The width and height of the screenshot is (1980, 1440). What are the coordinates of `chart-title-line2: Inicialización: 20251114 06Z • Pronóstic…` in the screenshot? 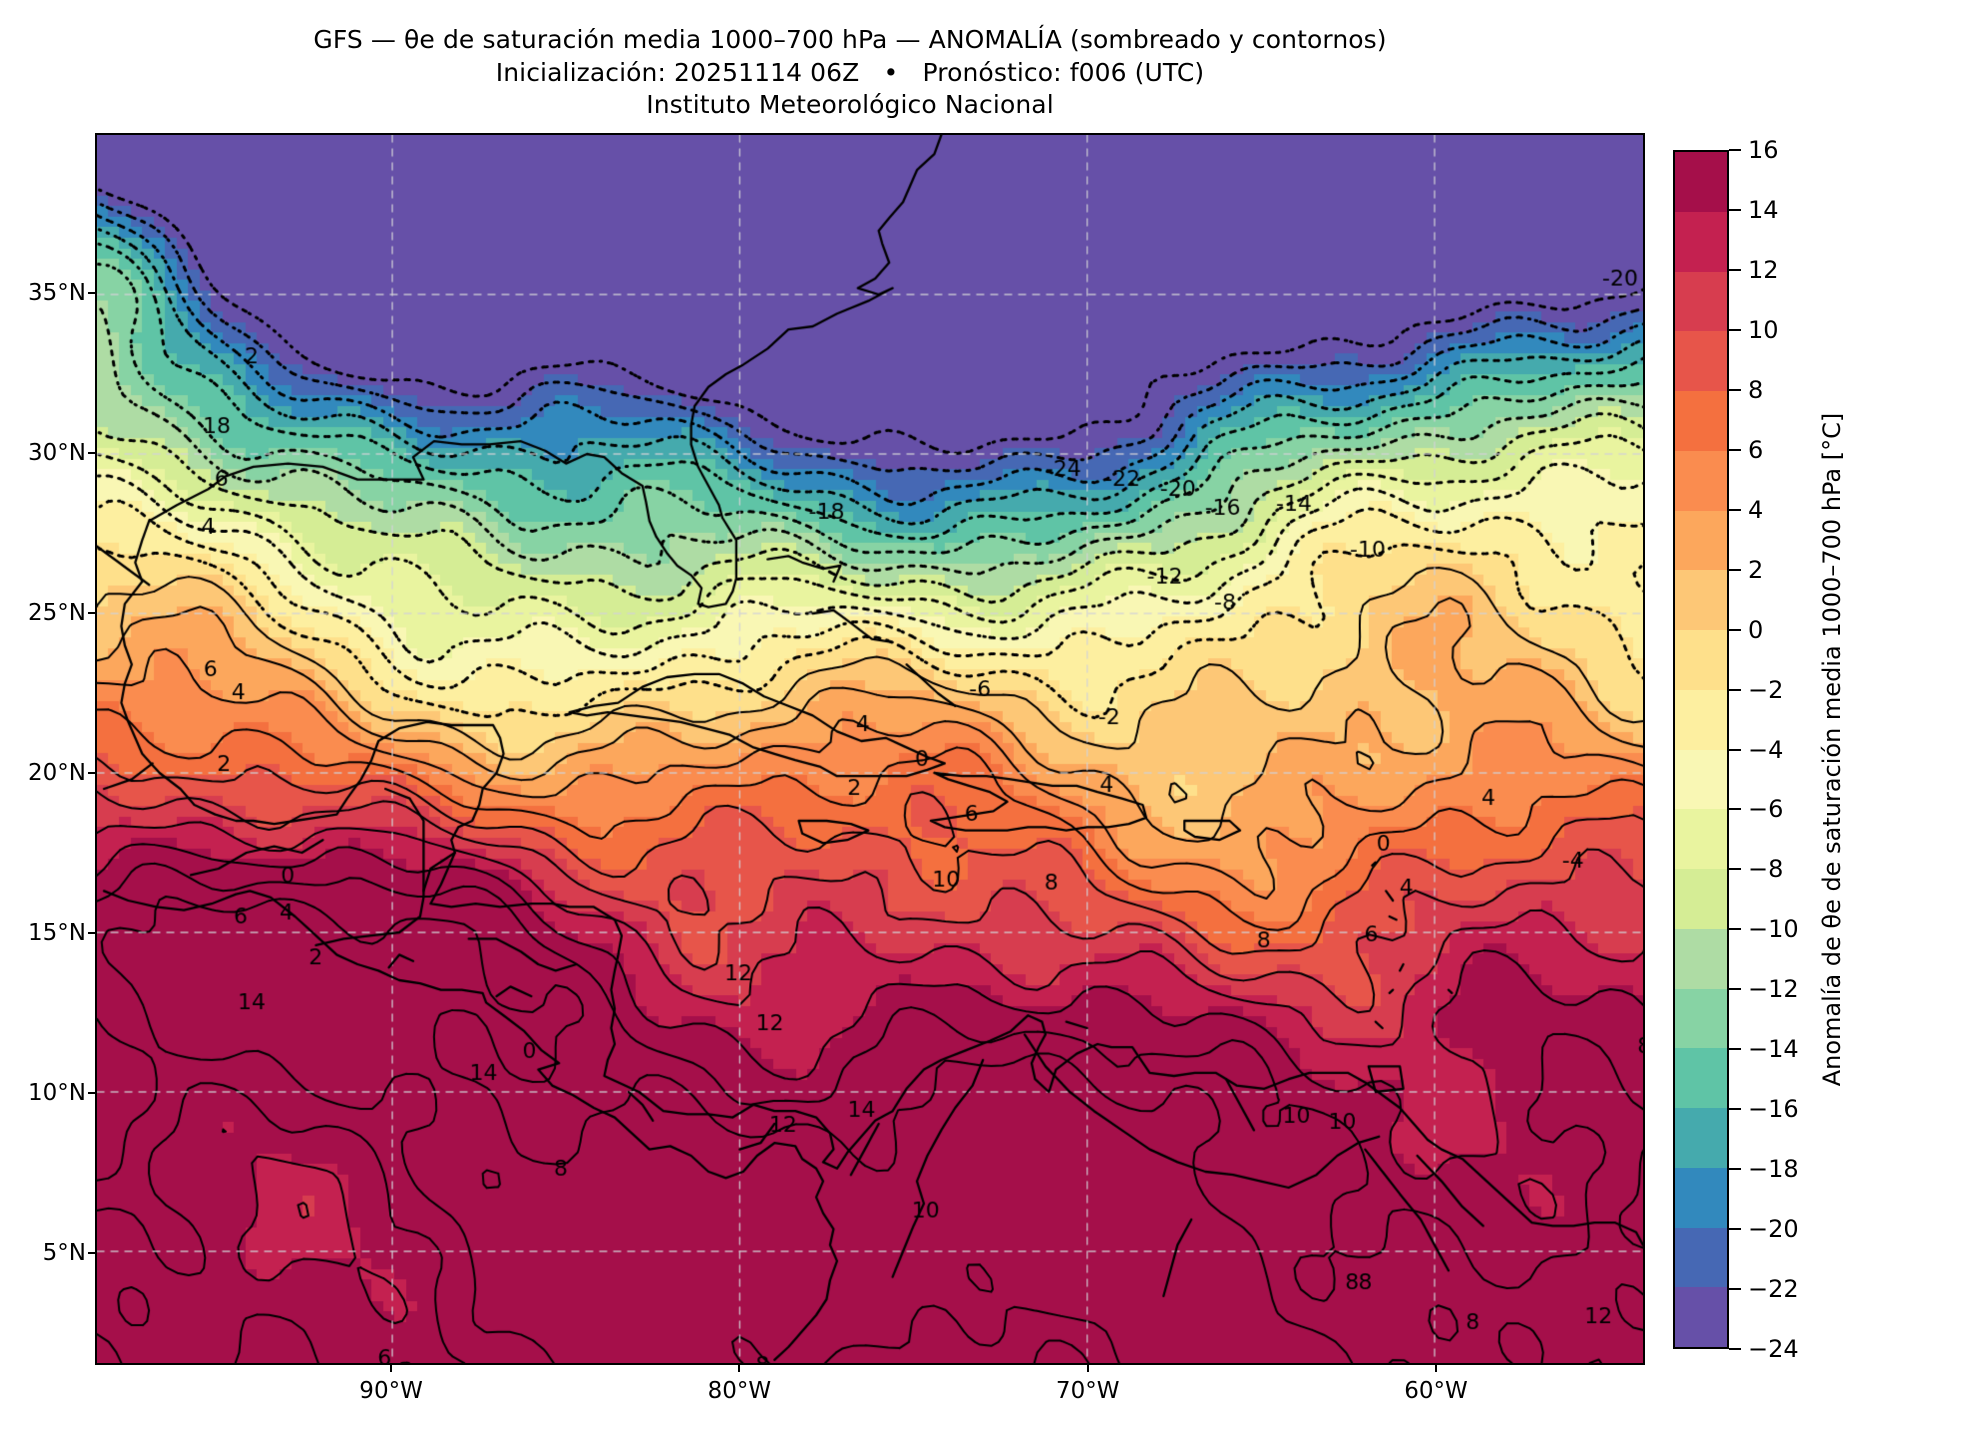 It's located at (850, 72).